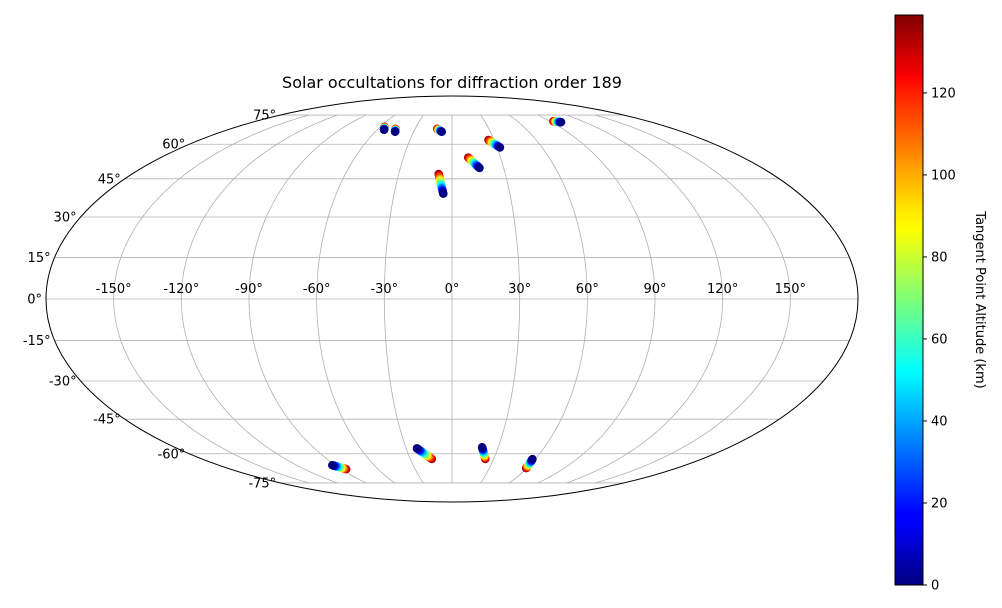 The image size is (1002, 608). I want to click on latitude-tick-label: -30°, so click(63, 382).